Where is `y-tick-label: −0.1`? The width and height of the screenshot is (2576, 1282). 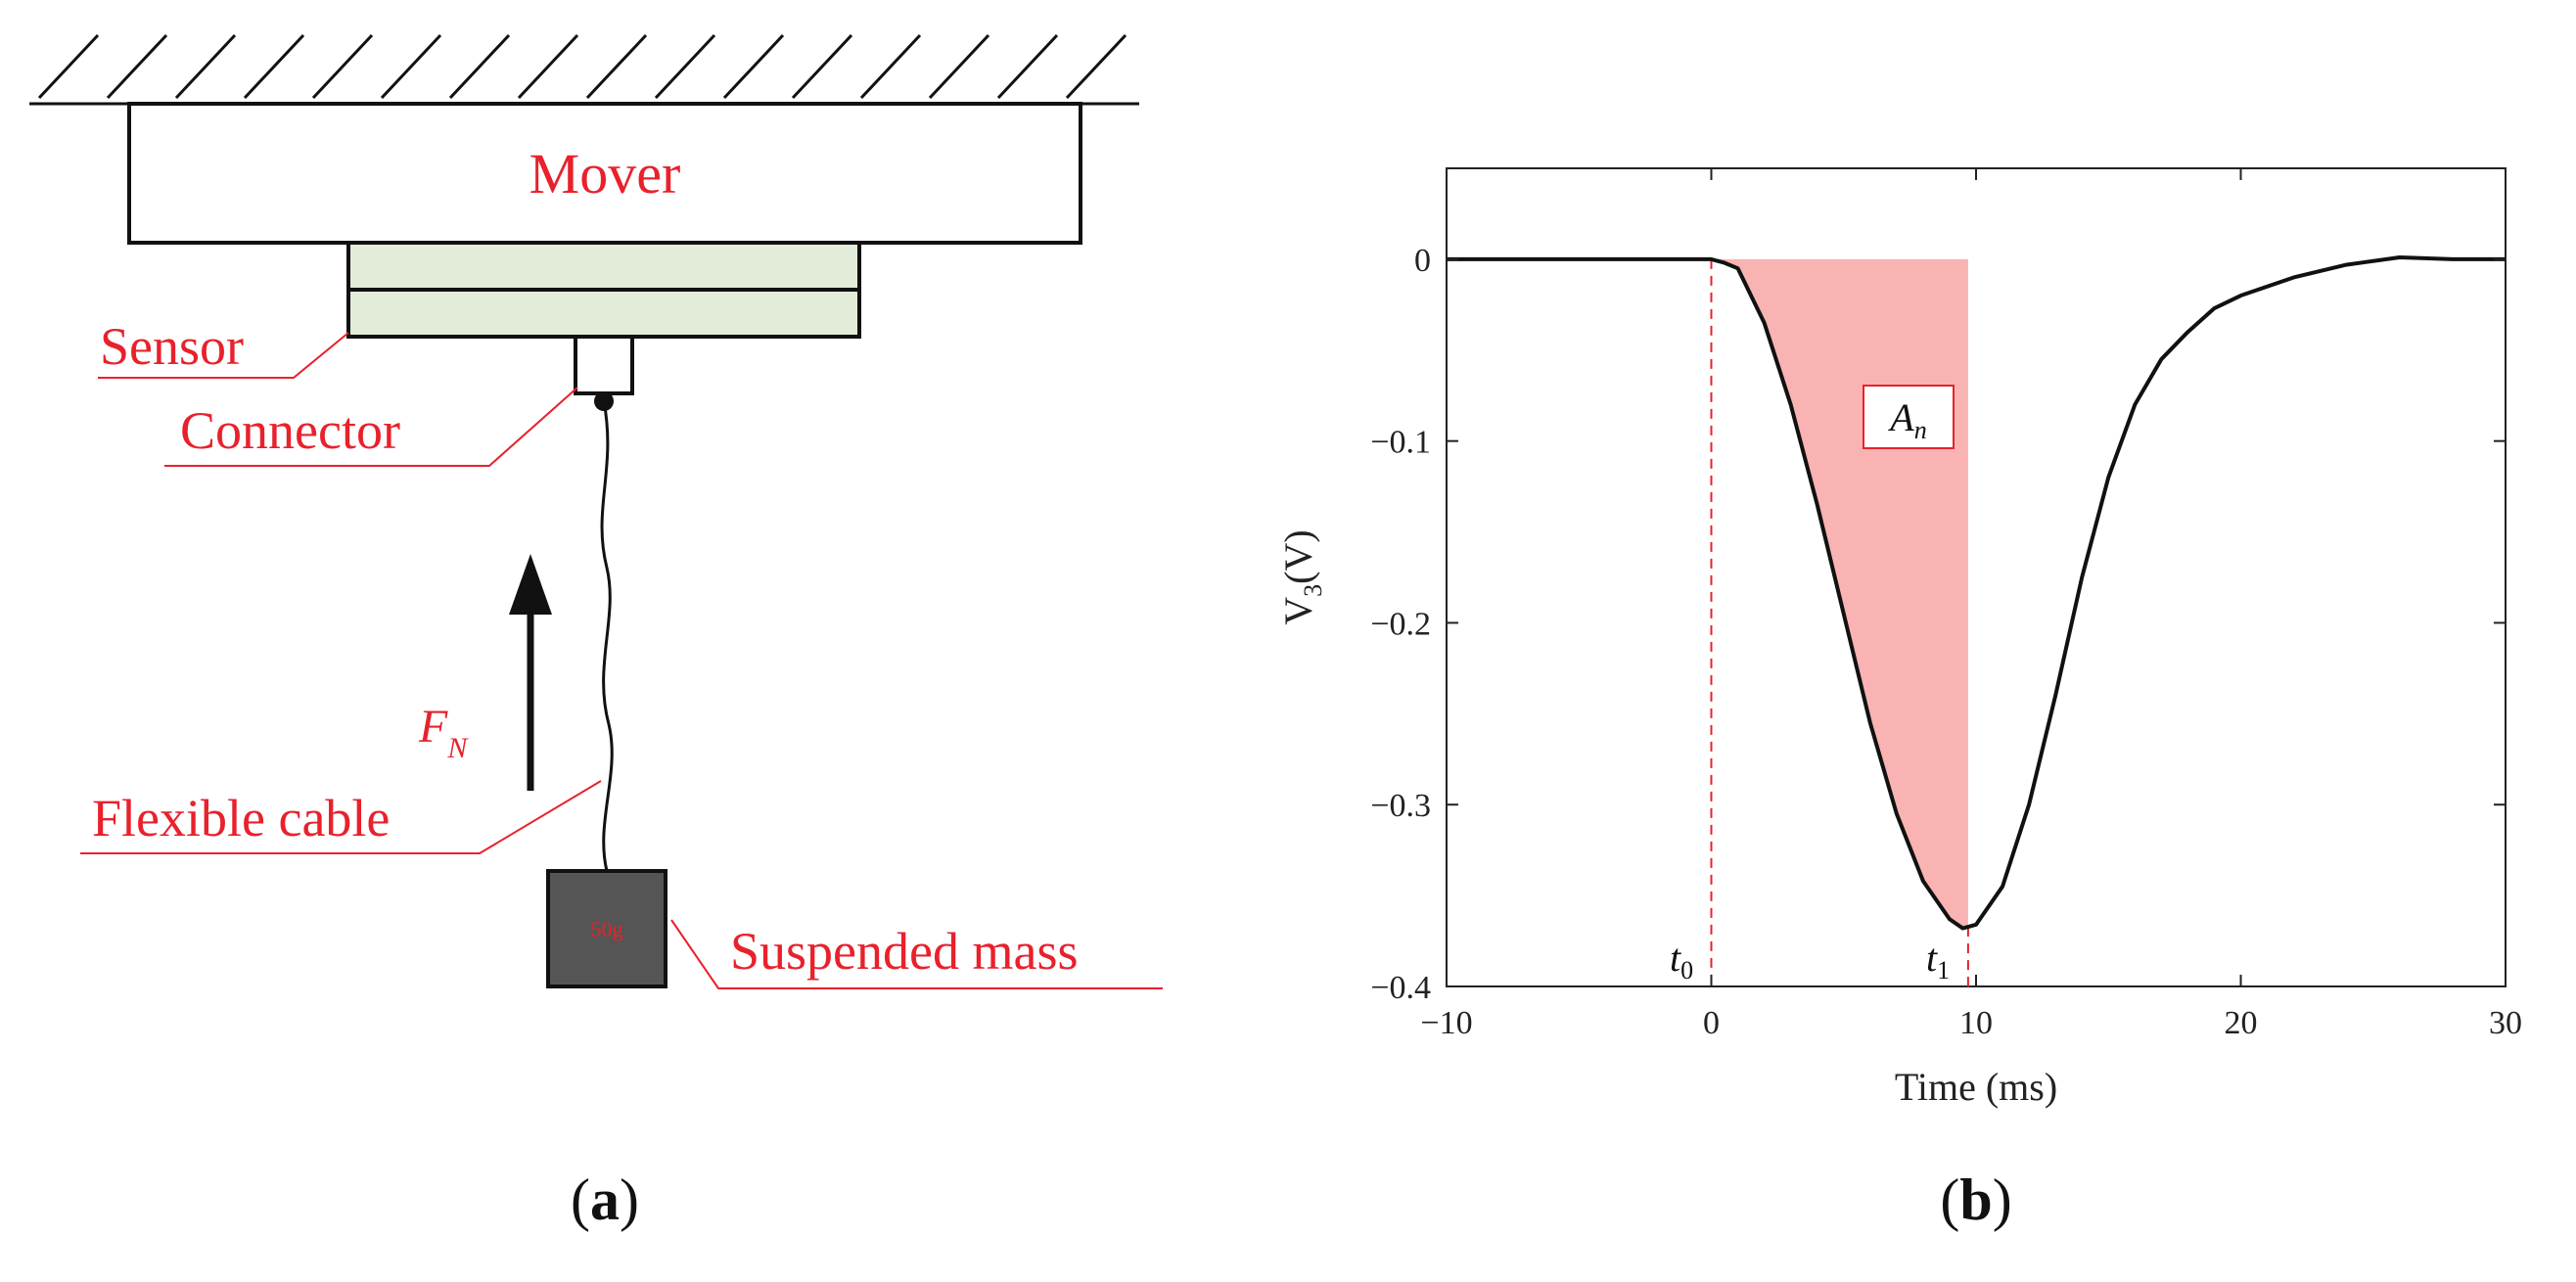 y-tick-label: −0.1 is located at coordinates (1401, 443).